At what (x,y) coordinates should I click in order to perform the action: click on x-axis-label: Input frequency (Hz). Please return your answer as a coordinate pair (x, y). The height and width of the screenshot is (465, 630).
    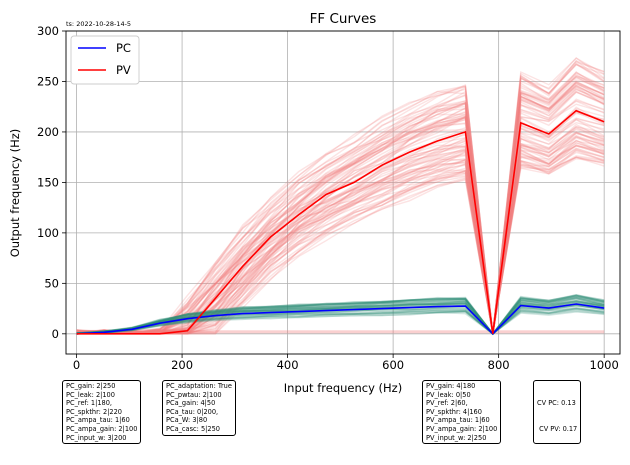
    Looking at the image, I should click on (343, 388).